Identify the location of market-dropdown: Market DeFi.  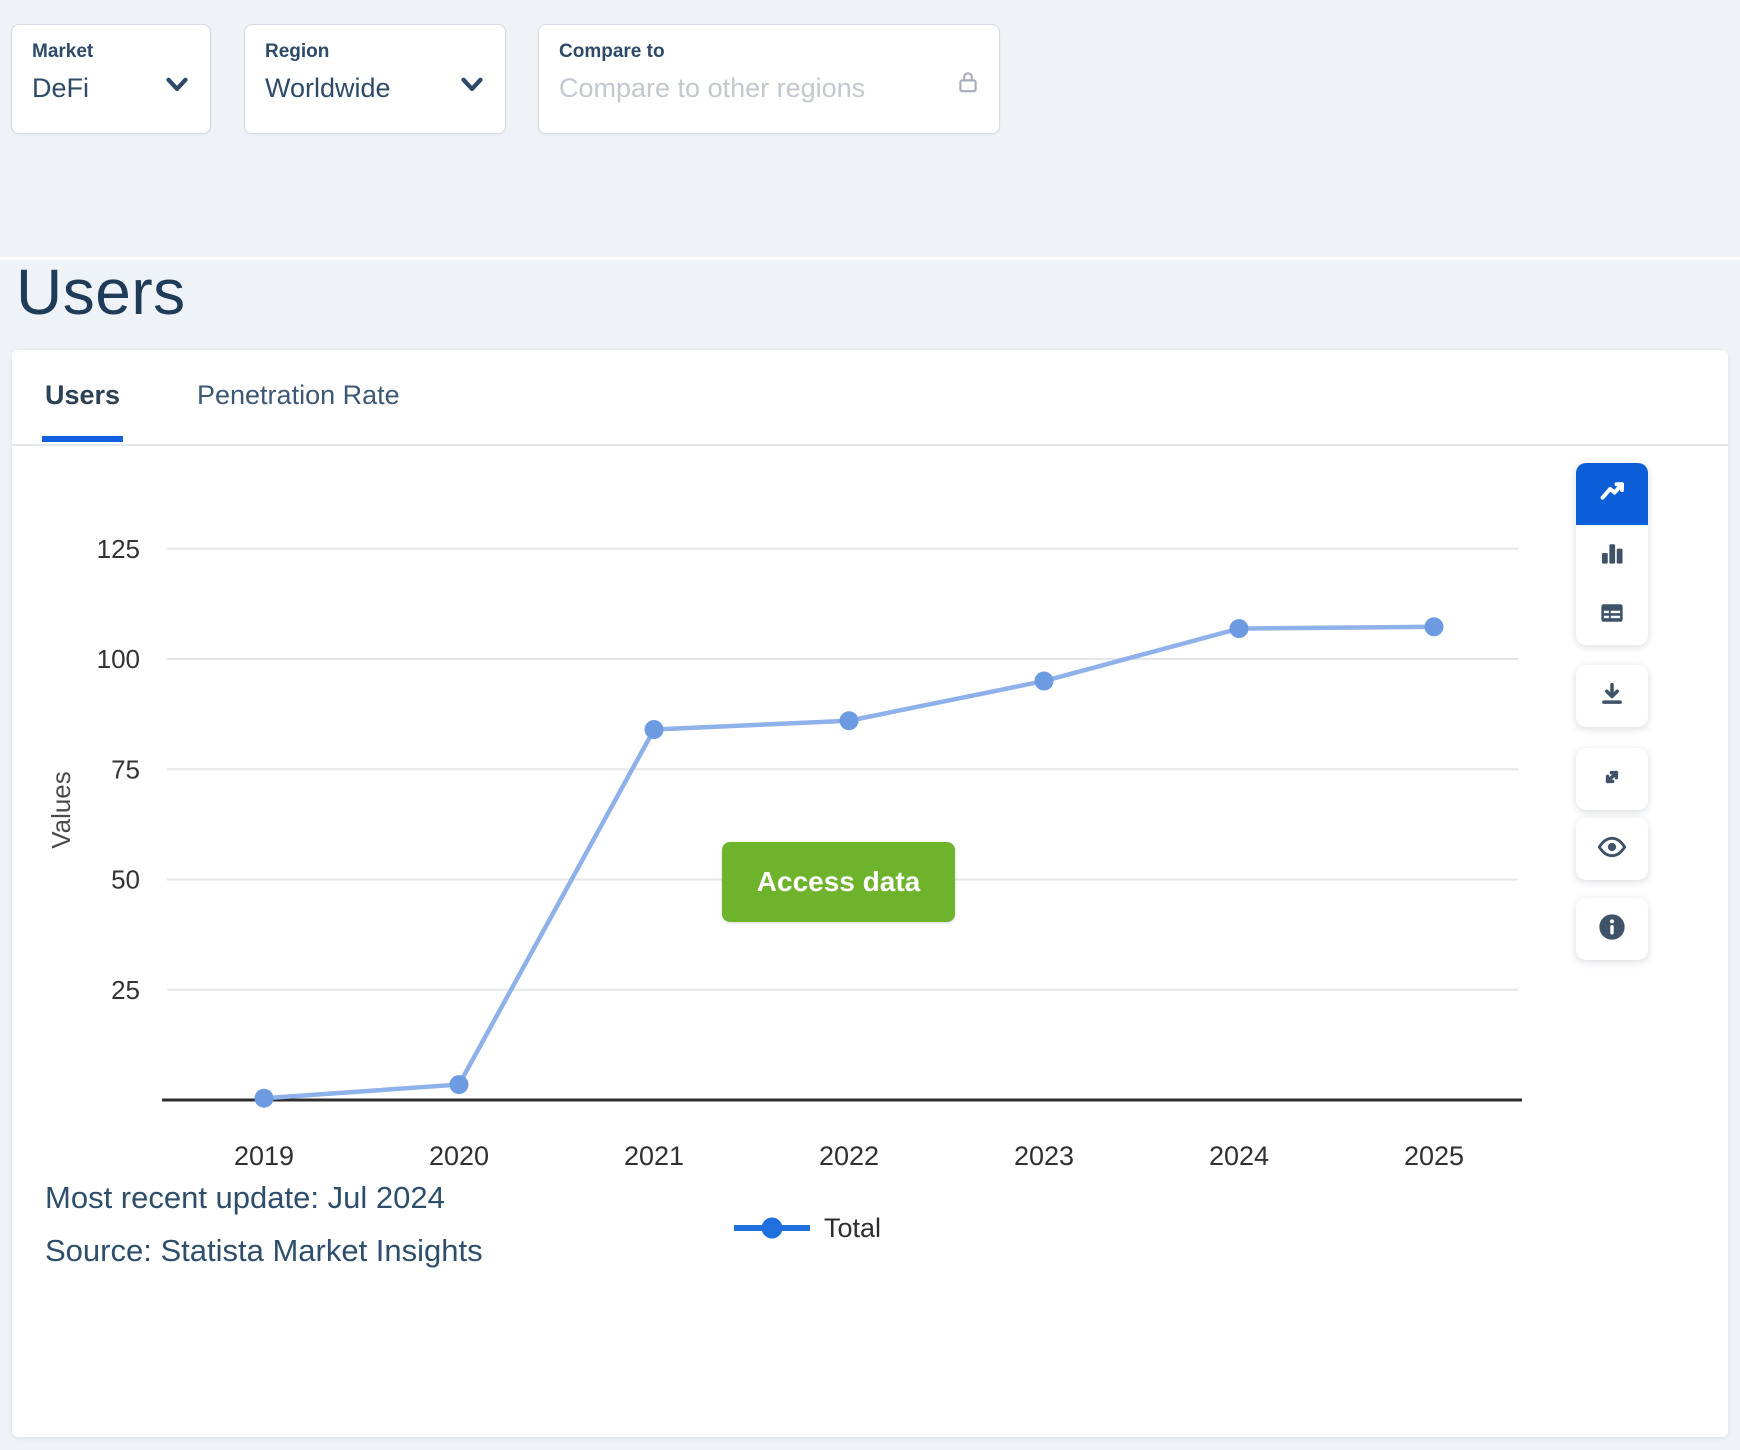
(111, 79).